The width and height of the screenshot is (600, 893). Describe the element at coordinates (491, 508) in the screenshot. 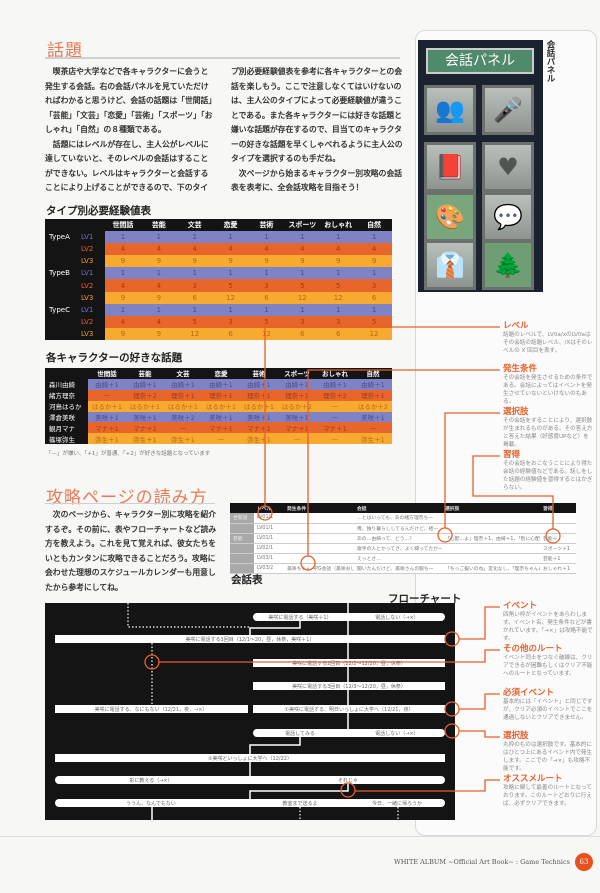

I see `column-header: 選択肢` at that location.